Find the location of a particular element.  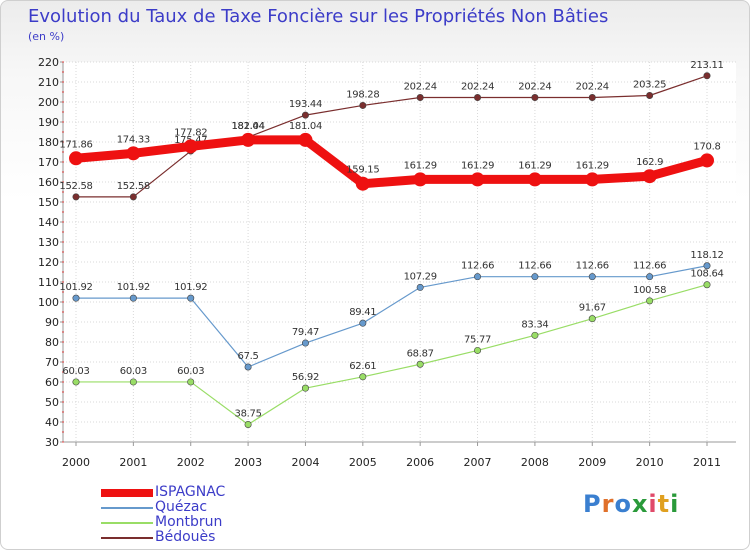

x-tick-label: 2000 is located at coordinates (76, 462).